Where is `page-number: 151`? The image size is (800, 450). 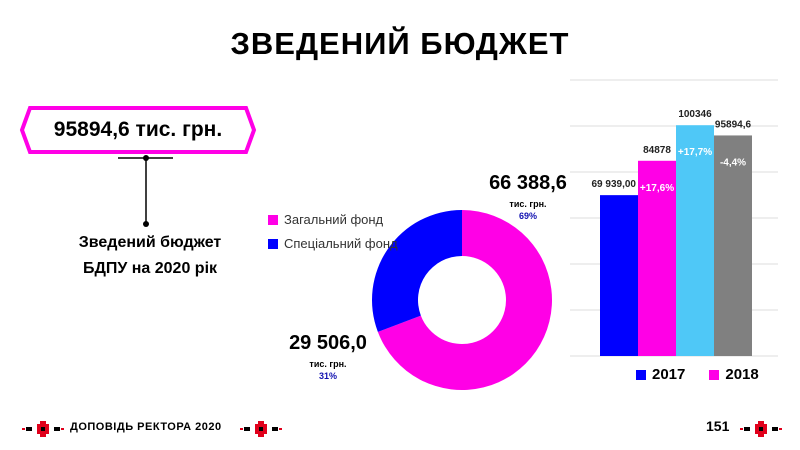
page-number: 151 is located at coordinates (718, 426).